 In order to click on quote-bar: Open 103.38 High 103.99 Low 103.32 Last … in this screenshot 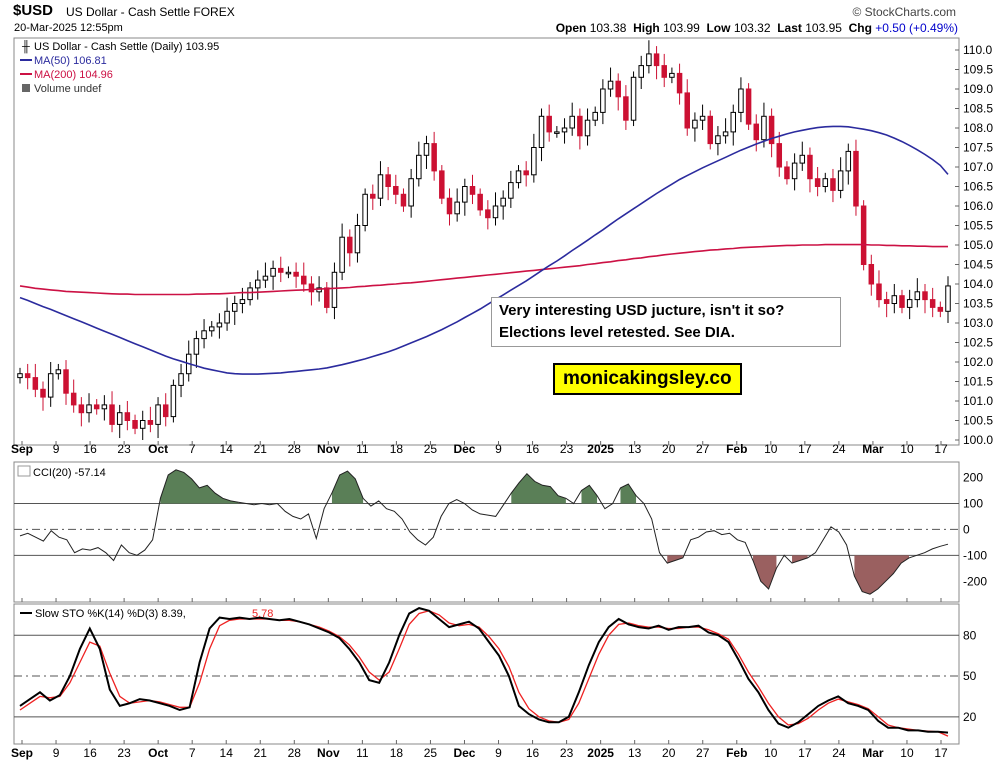, I will do `click(757, 28)`.